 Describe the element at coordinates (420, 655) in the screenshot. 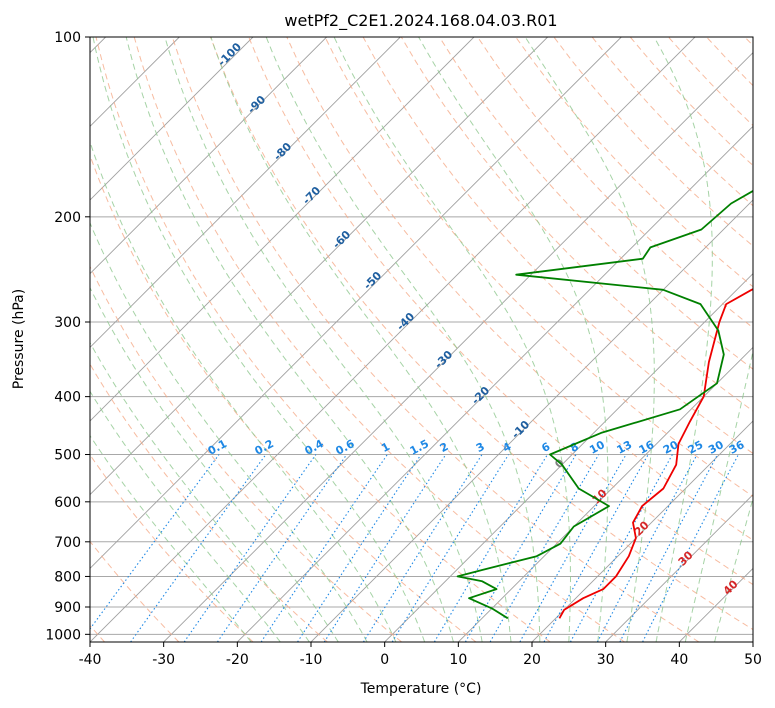

I see `x-axis-ticks: -40 -30 -20 -10 0 10 20 30 40 50` at that location.